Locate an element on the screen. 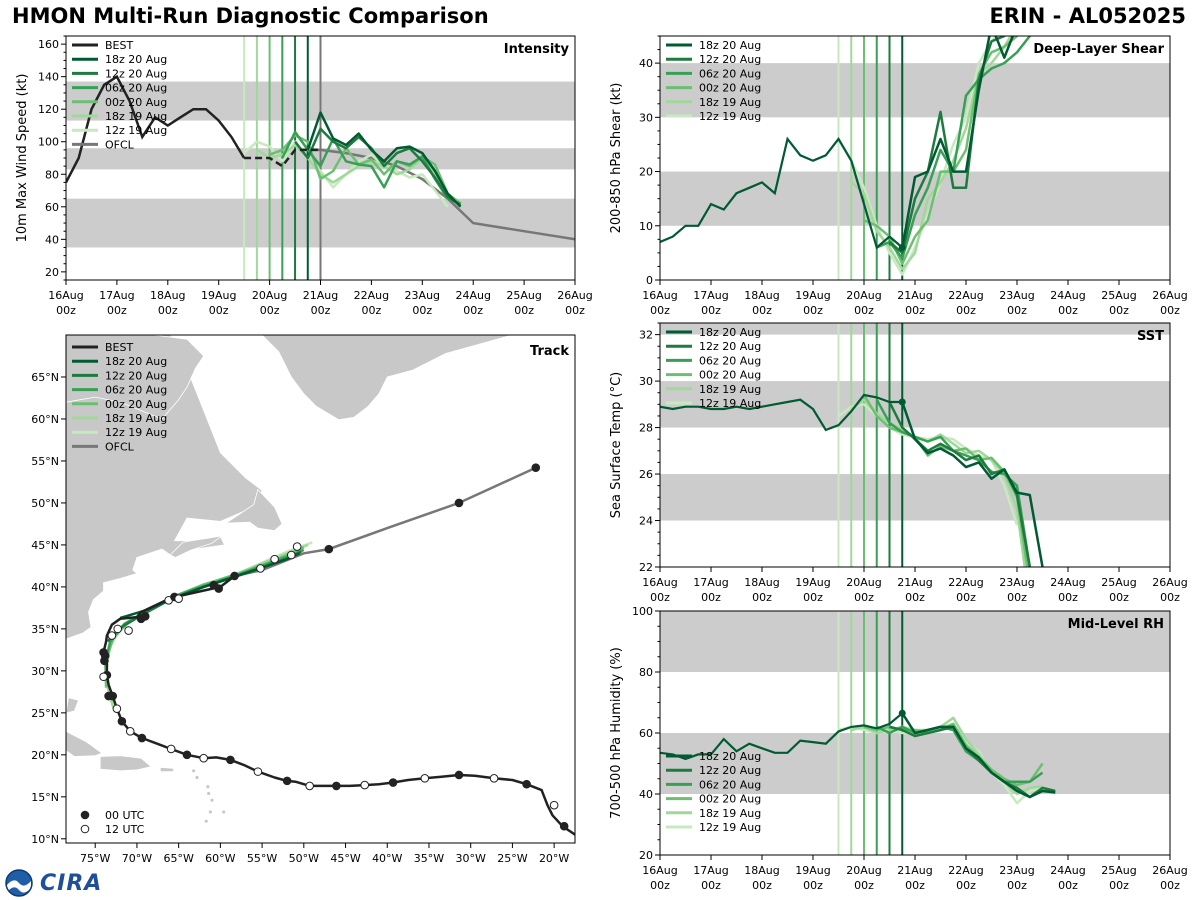 This screenshot has width=1200, height=900. track-marker-legend-label: 12 UTC is located at coordinates (125, 829).